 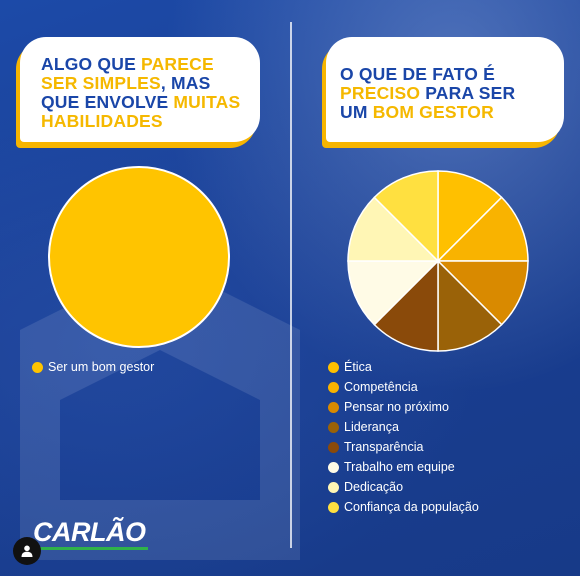 I want to click on title-line: HABILIDADES, so click(x=150, y=121).